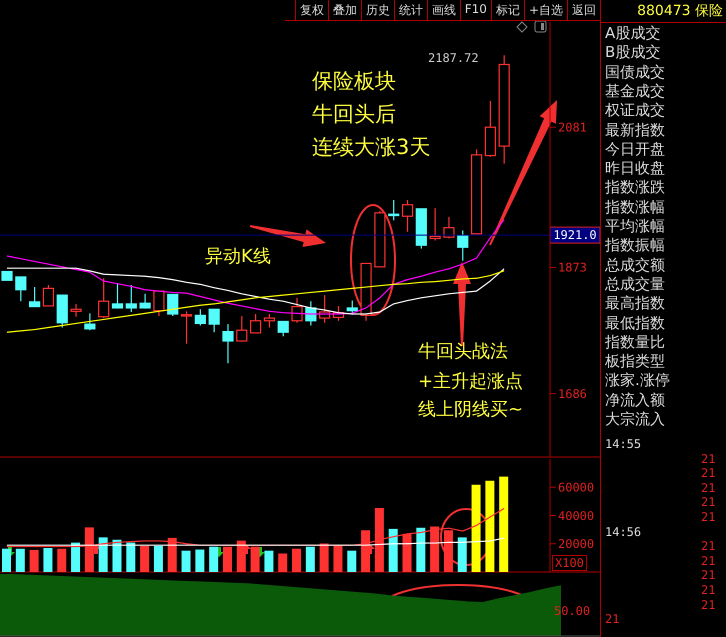  Describe the element at coordinates (354, 81) in the screenshot. I see `annotation: 保险板块` at that location.